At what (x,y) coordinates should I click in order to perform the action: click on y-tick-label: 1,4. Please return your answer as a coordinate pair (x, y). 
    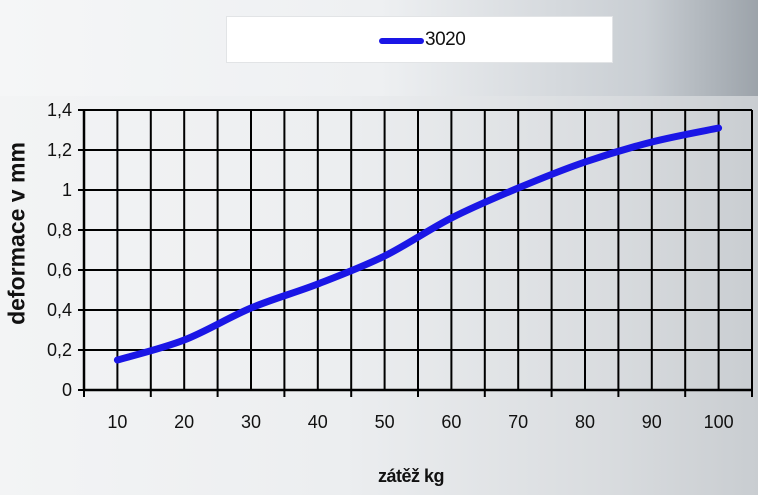
    Looking at the image, I should click on (59, 110).